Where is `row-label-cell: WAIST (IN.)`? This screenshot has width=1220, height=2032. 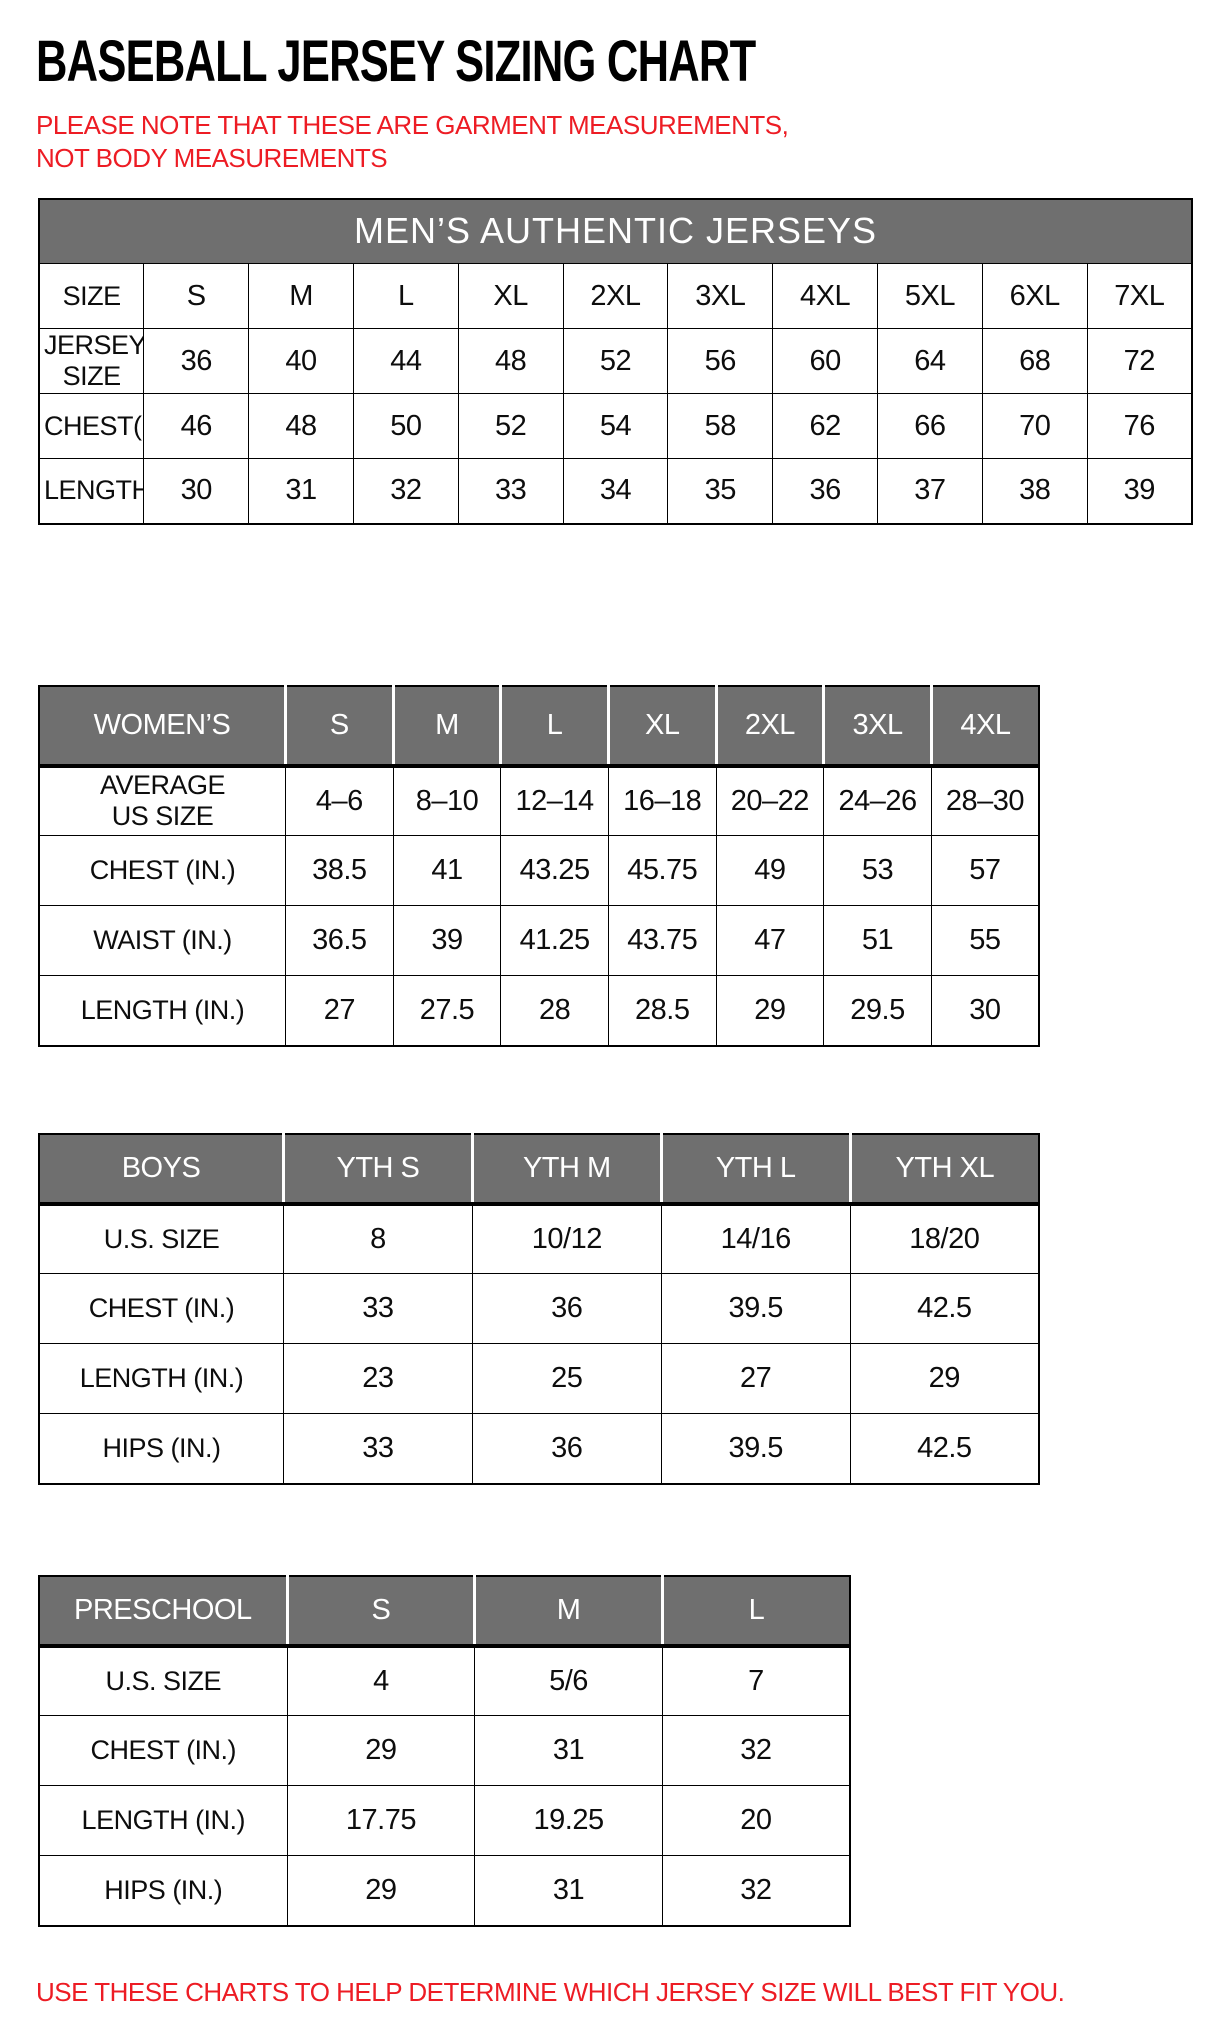
row-label-cell: WAIST (IN.) is located at coordinates (162, 941).